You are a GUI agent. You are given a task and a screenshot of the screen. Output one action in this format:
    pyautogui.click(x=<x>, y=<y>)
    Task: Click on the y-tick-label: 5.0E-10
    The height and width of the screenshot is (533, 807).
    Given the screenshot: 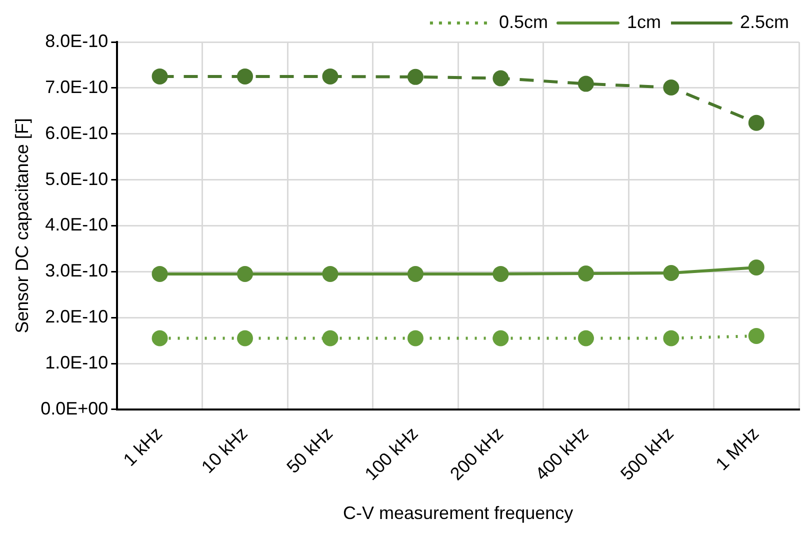 What is the action you would take?
    pyautogui.click(x=76, y=178)
    